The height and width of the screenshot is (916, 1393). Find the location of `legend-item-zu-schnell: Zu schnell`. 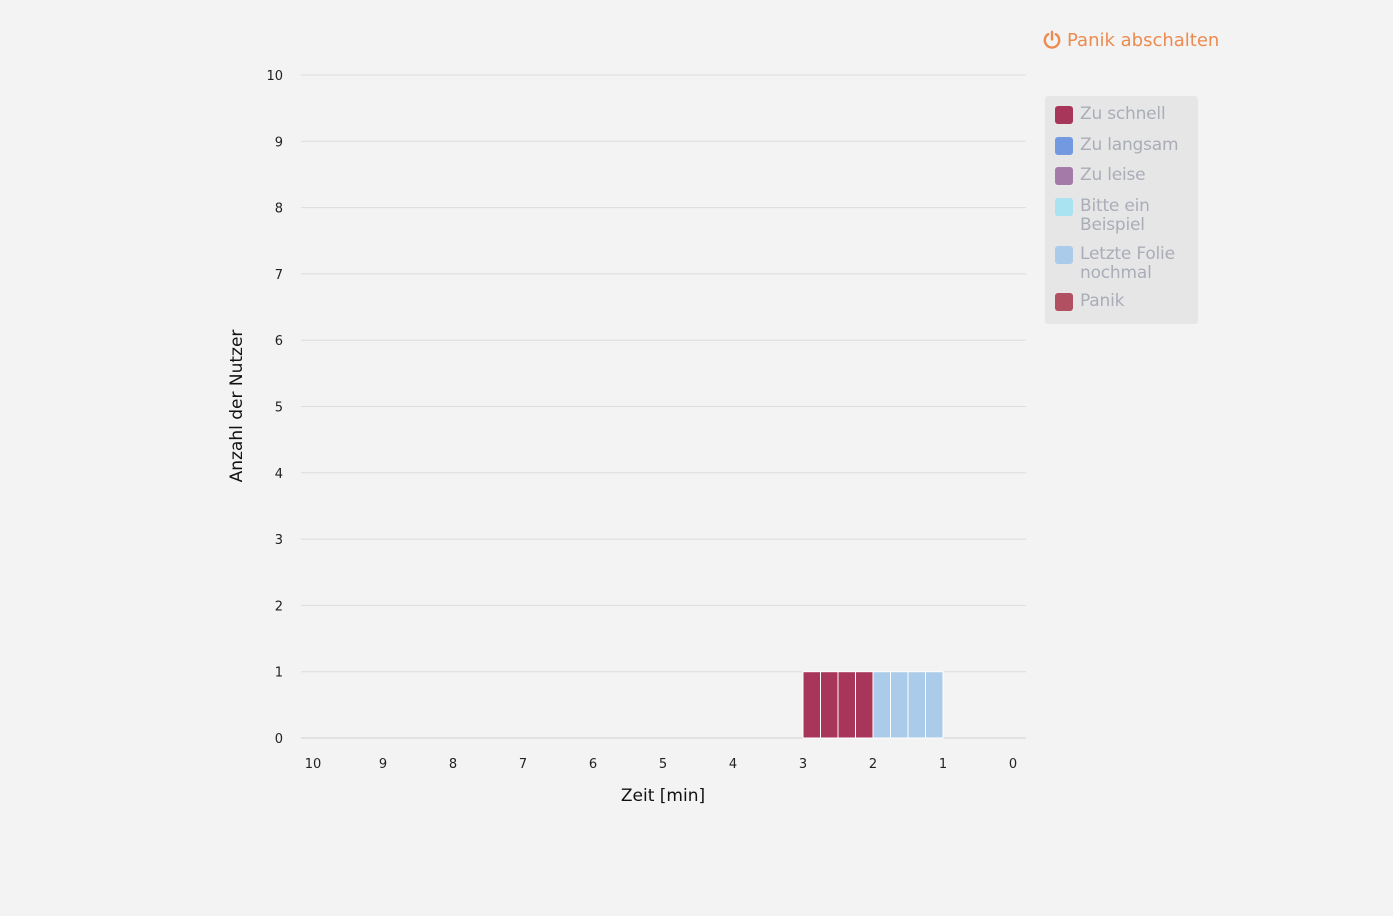

legend-item-zu-schnell: Zu schnell is located at coordinates (1122, 114).